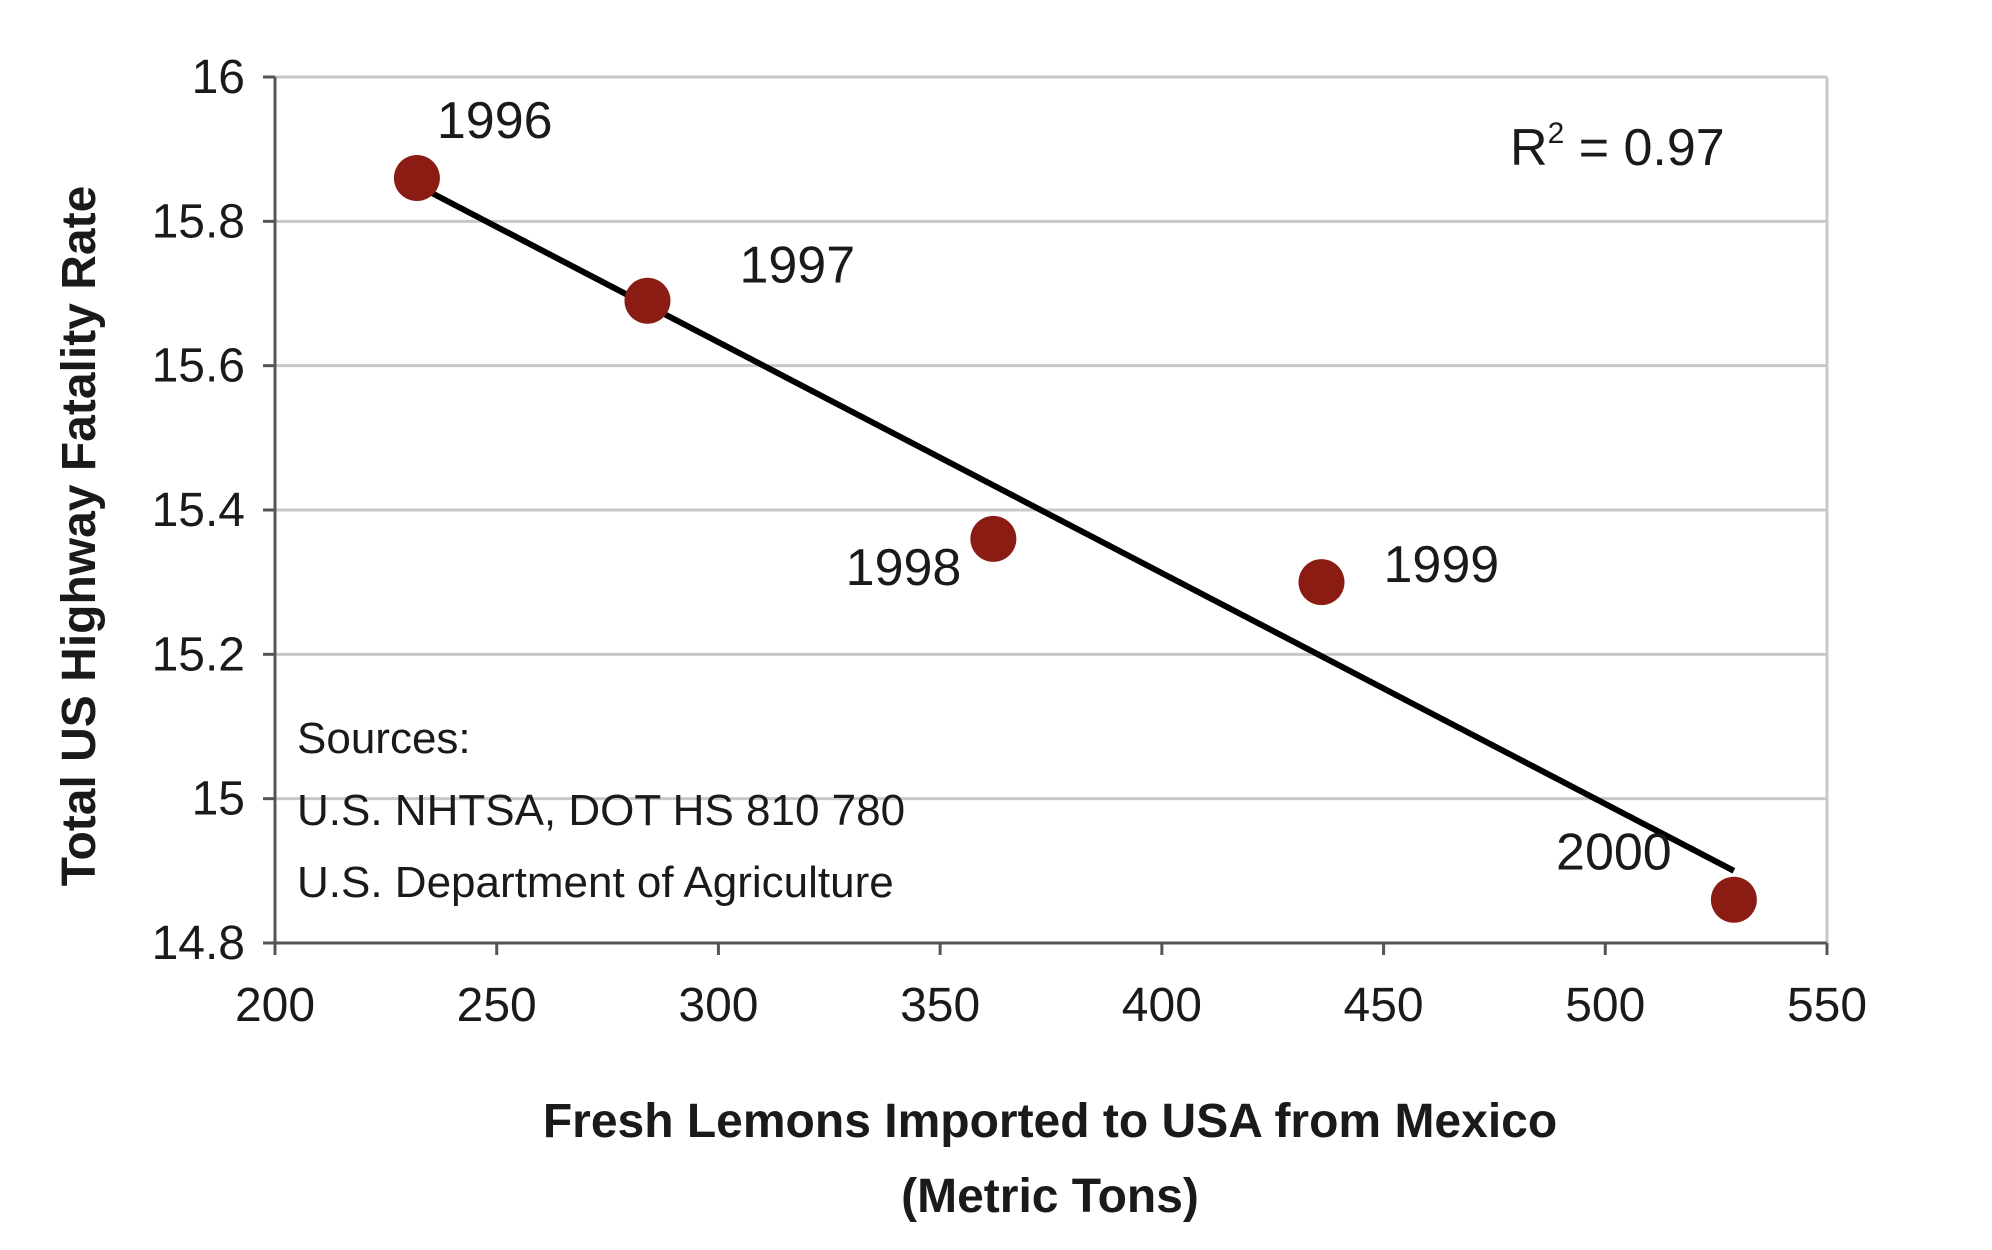 The width and height of the screenshot is (1992, 1250). What do you see at coordinates (1614, 853) in the screenshot?
I see `point-label-2000: 2000` at bounding box center [1614, 853].